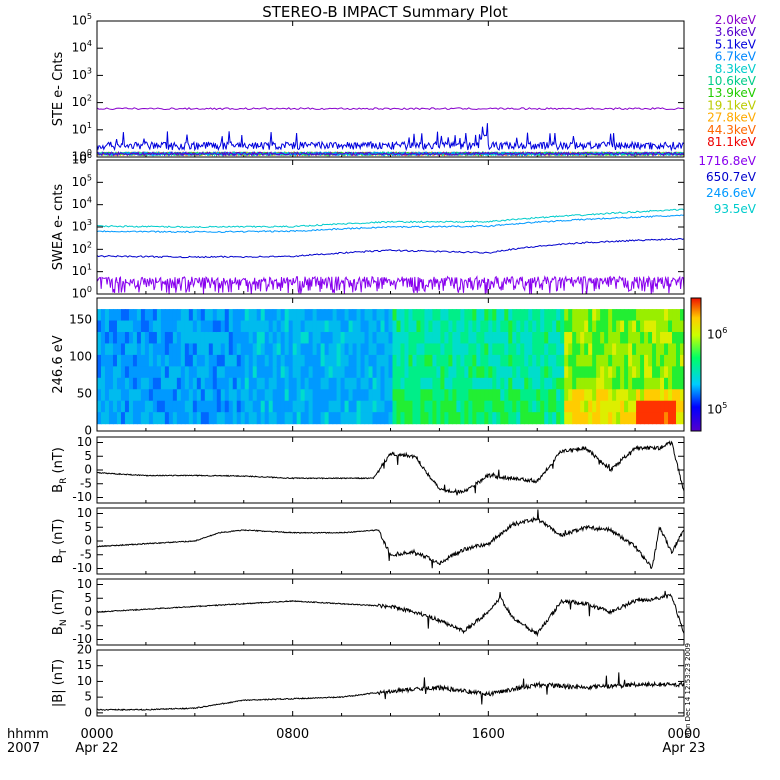 This screenshot has height=780, width=780. Describe the element at coordinates (736, 57) in the screenshot. I see `ste-legend-item: 6.7keV` at that location.